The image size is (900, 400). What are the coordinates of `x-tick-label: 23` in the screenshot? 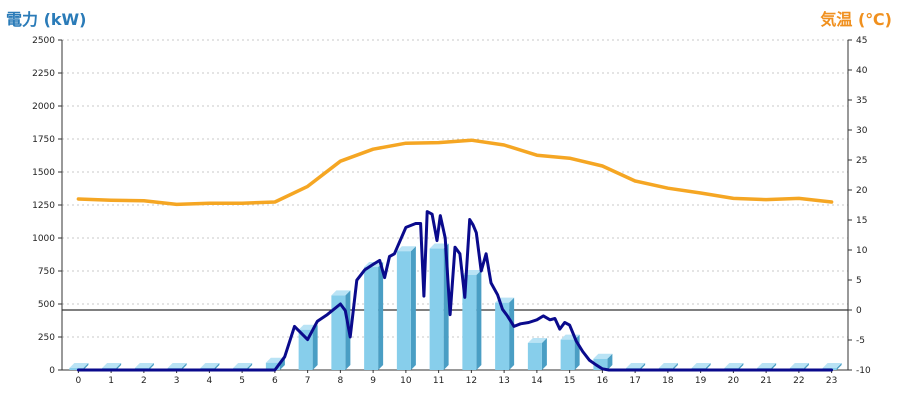 It's located at (831, 381).